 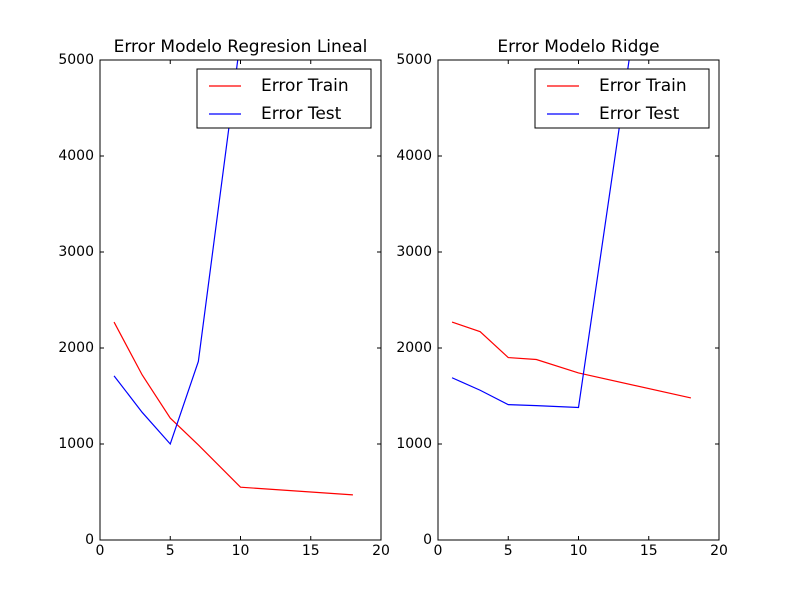 What do you see at coordinates (241, 47) in the screenshot?
I see `chart-title: Error Modelo Regresion Lineal` at bounding box center [241, 47].